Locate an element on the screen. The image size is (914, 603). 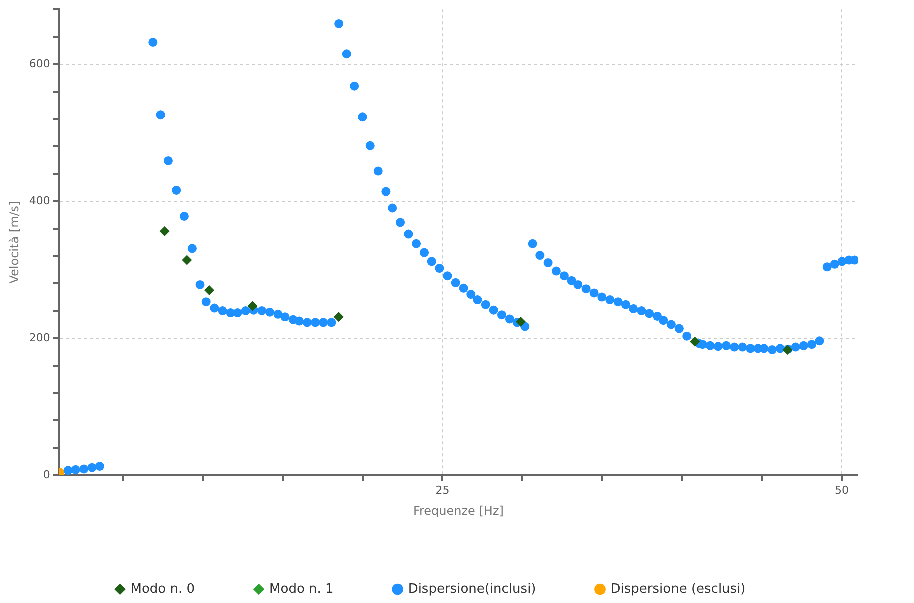
legend-label: Dispersione(inclusi) is located at coordinates (472, 589).